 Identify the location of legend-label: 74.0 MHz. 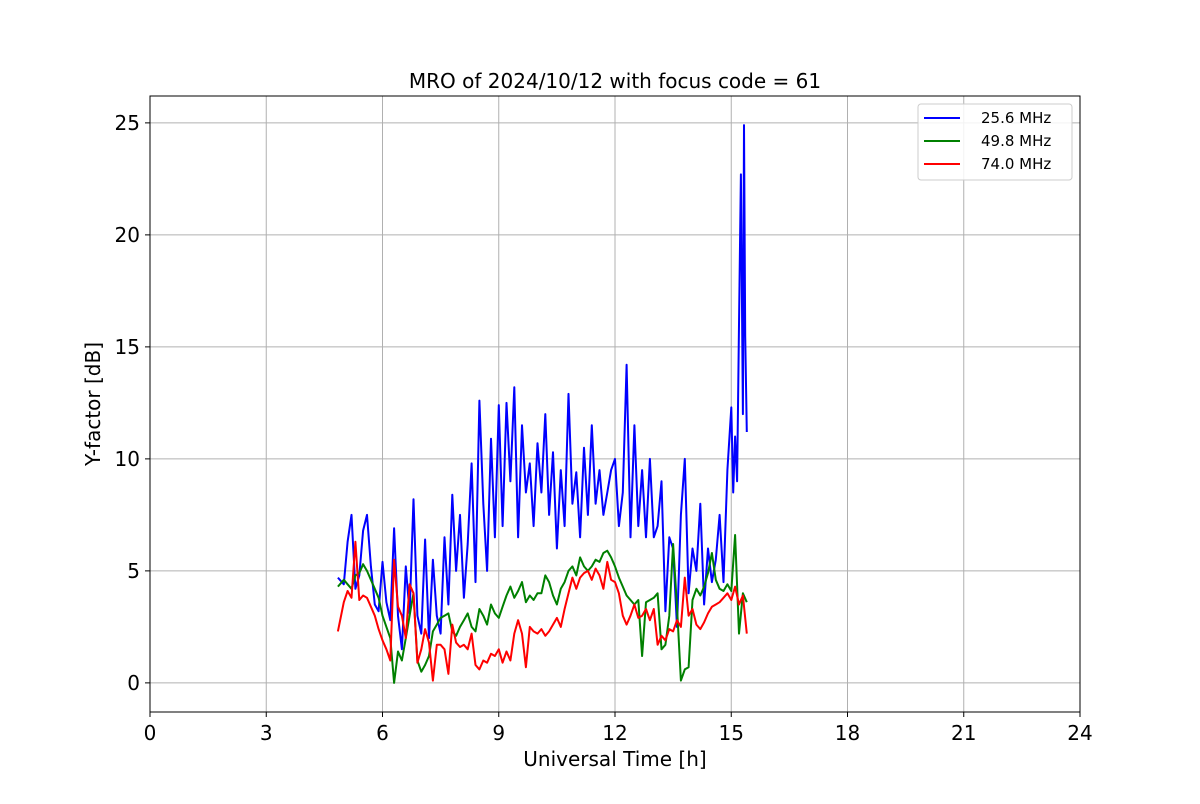
(1016, 164).